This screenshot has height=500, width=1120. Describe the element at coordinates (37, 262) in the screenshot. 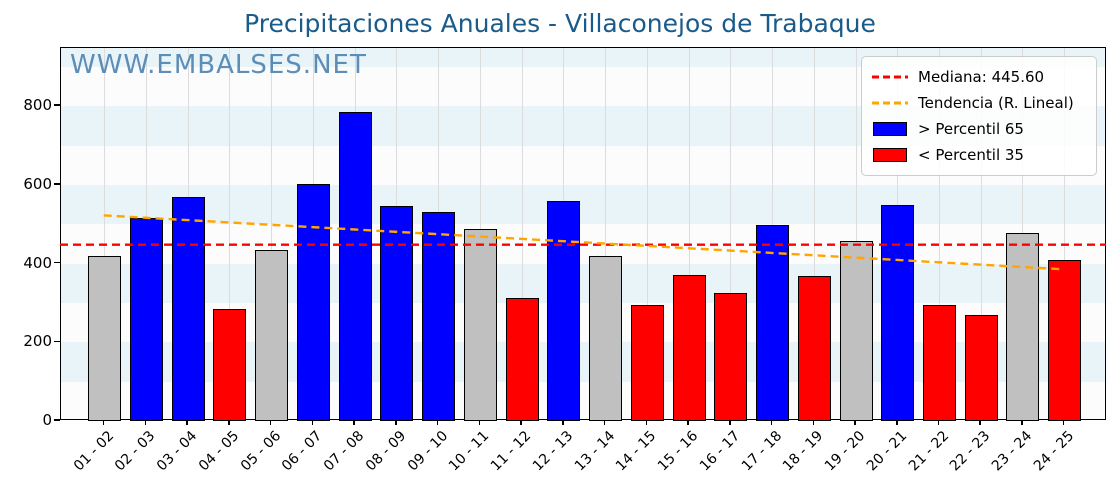

I see `y-tick-label: 400` at that location.